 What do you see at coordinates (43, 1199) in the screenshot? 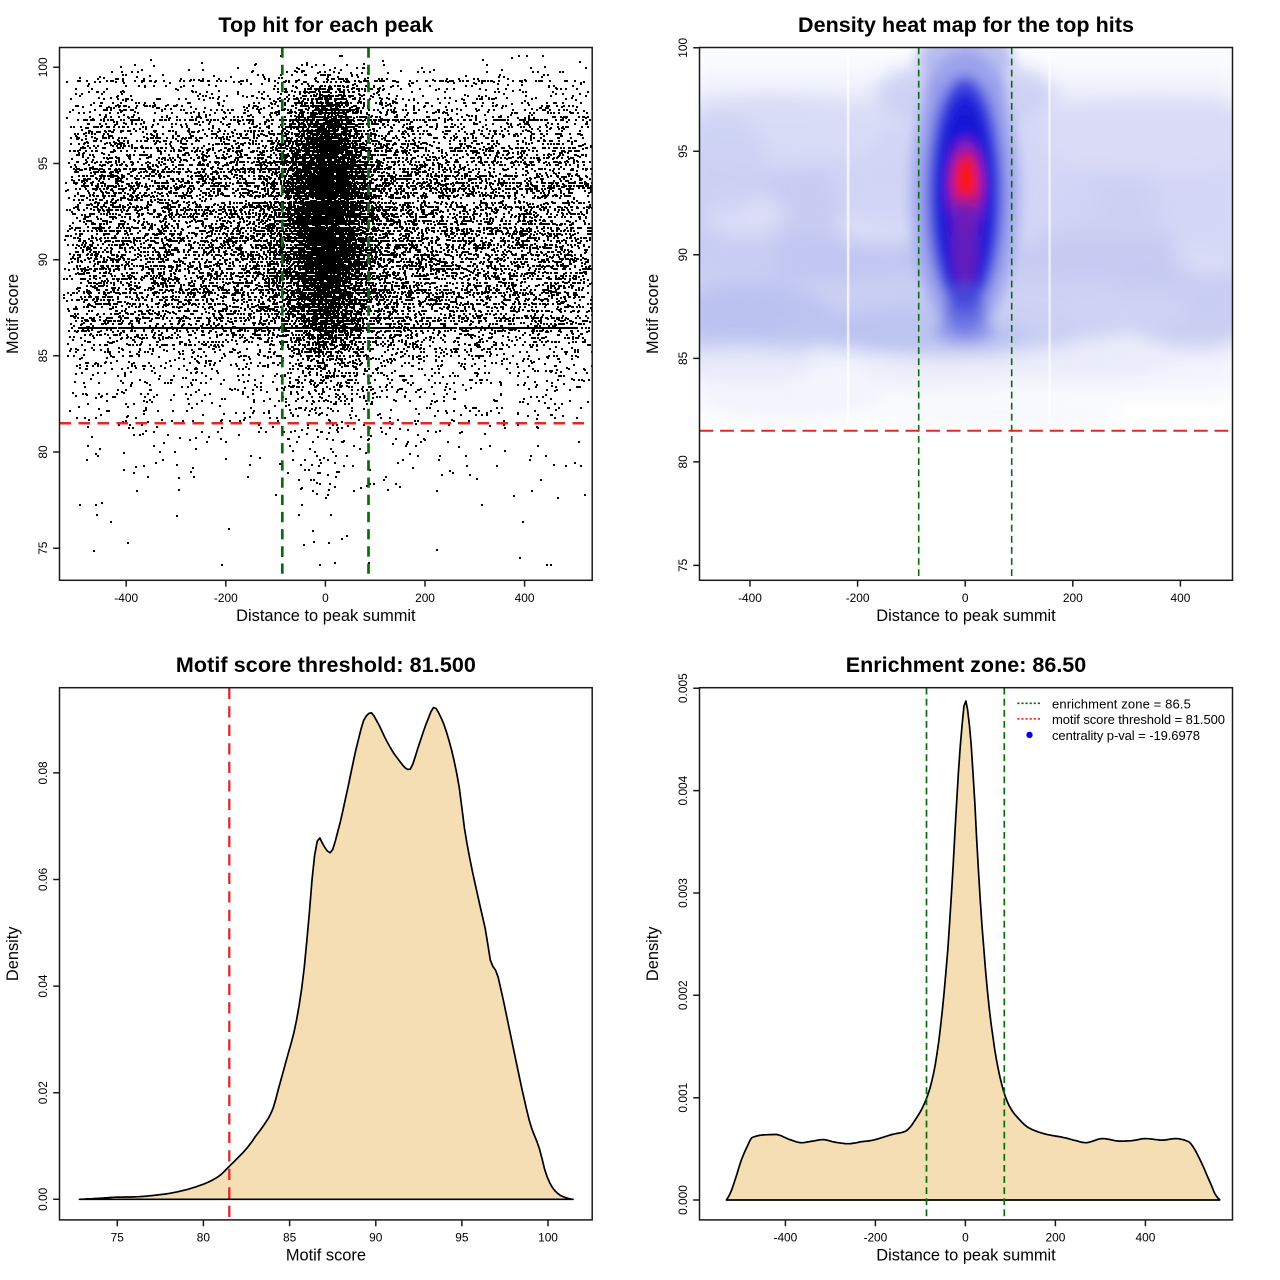
I see `svg-text: 0.00` at bounding box center [43, 1199].